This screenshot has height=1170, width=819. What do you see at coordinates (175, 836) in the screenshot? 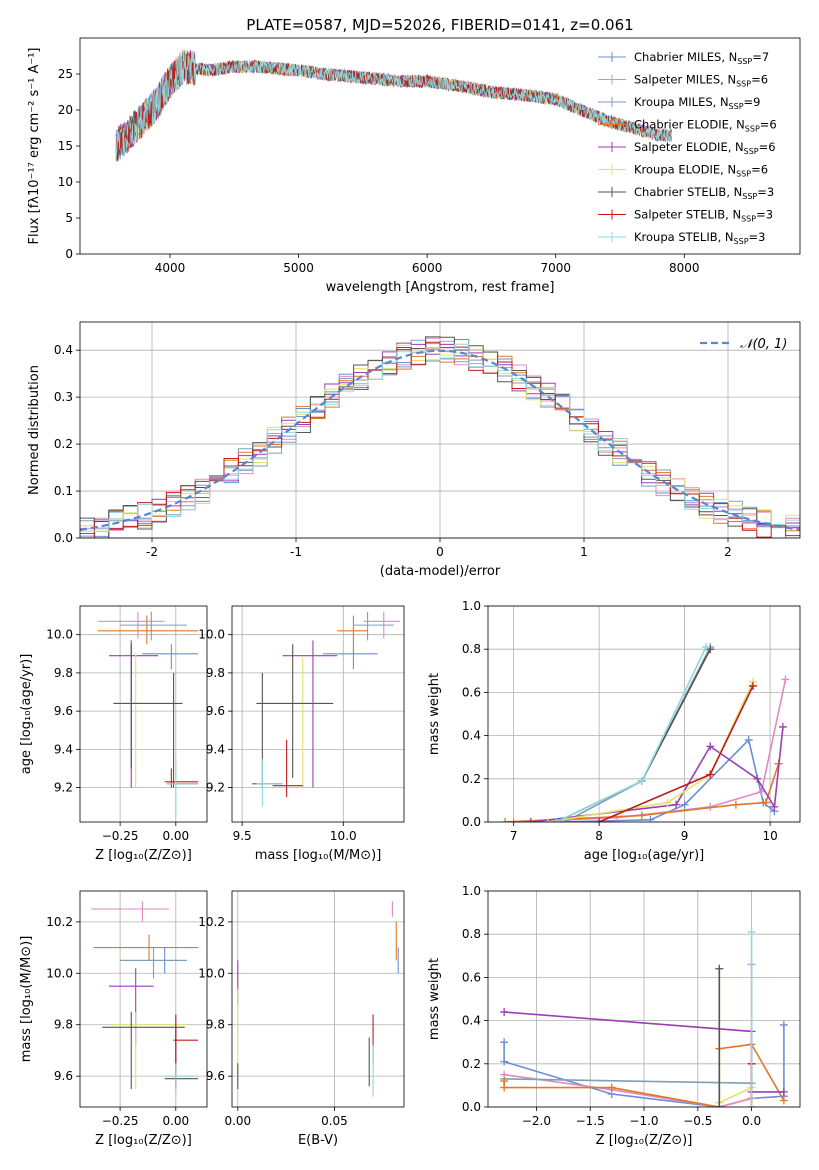
I see `x-tick-label: 0.00` at bounding box center [175, 836].